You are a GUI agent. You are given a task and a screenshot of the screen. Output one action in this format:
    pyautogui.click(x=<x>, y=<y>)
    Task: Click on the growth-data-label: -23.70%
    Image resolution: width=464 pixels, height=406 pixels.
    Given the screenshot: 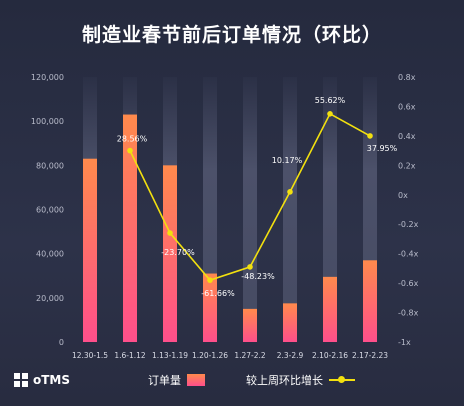 What is the action you would take?
    pyautogui.click(x=178, y=252)
    